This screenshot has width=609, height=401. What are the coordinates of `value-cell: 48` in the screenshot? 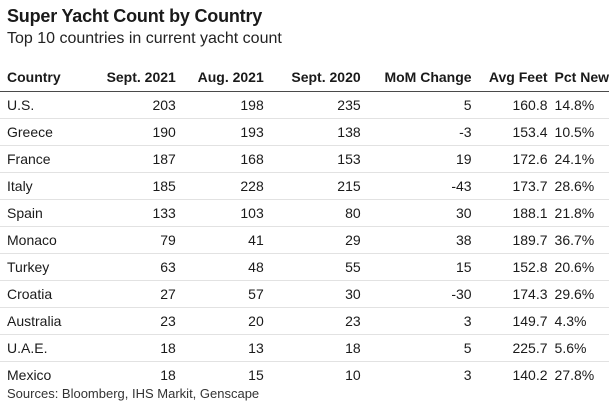 It's located at (219, 267).